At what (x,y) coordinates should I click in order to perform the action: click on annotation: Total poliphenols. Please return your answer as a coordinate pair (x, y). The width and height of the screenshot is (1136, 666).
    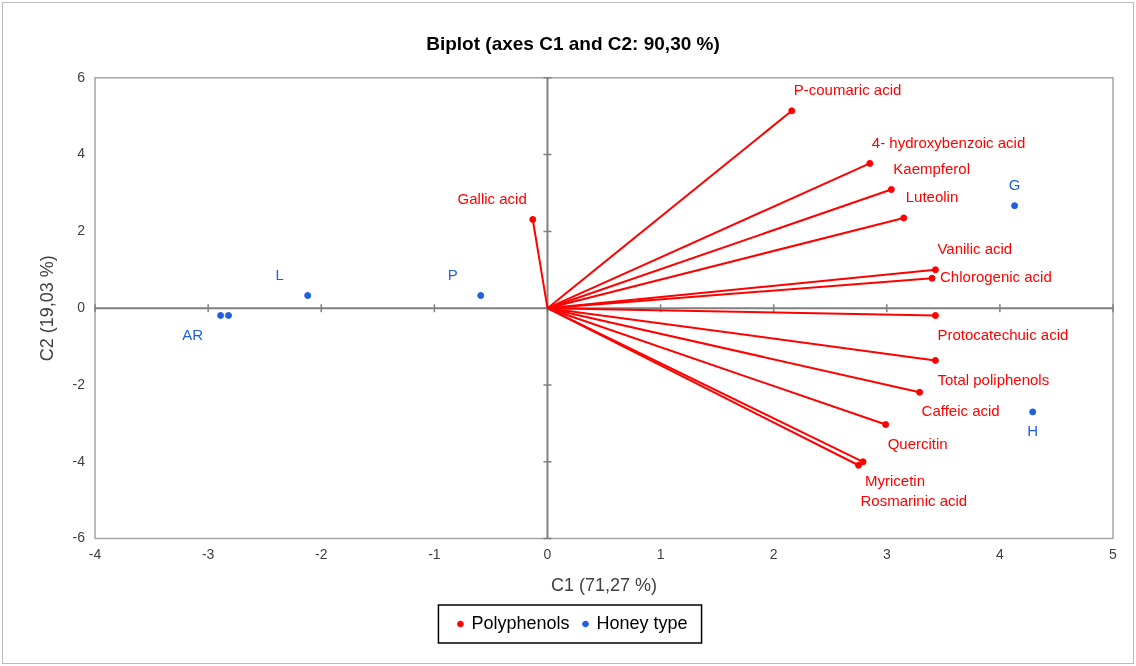
    Looking at the image, I should click on (993, 379).